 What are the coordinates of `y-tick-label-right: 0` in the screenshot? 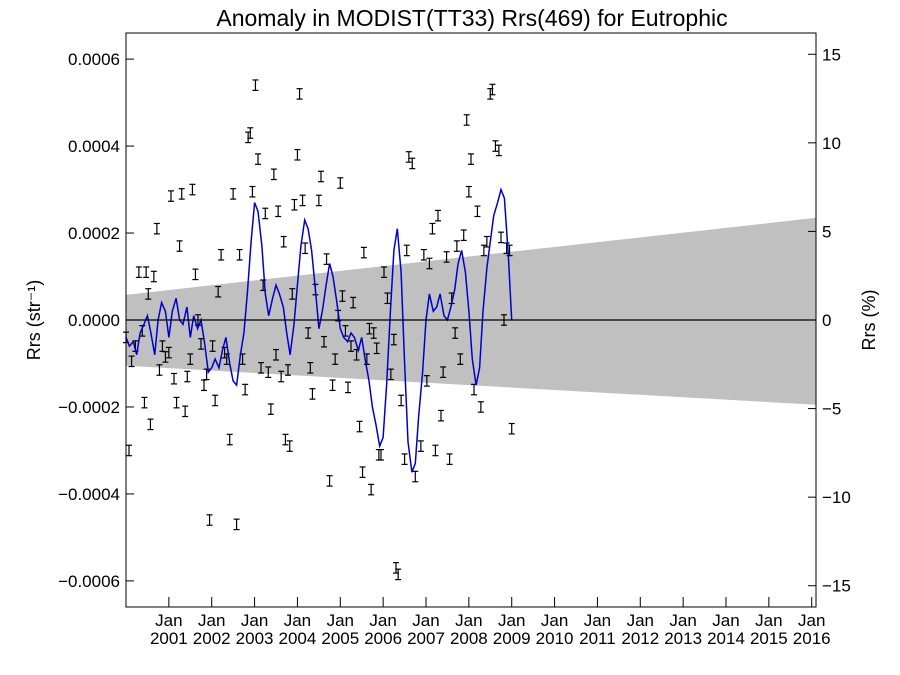 It's located at (826, 320).